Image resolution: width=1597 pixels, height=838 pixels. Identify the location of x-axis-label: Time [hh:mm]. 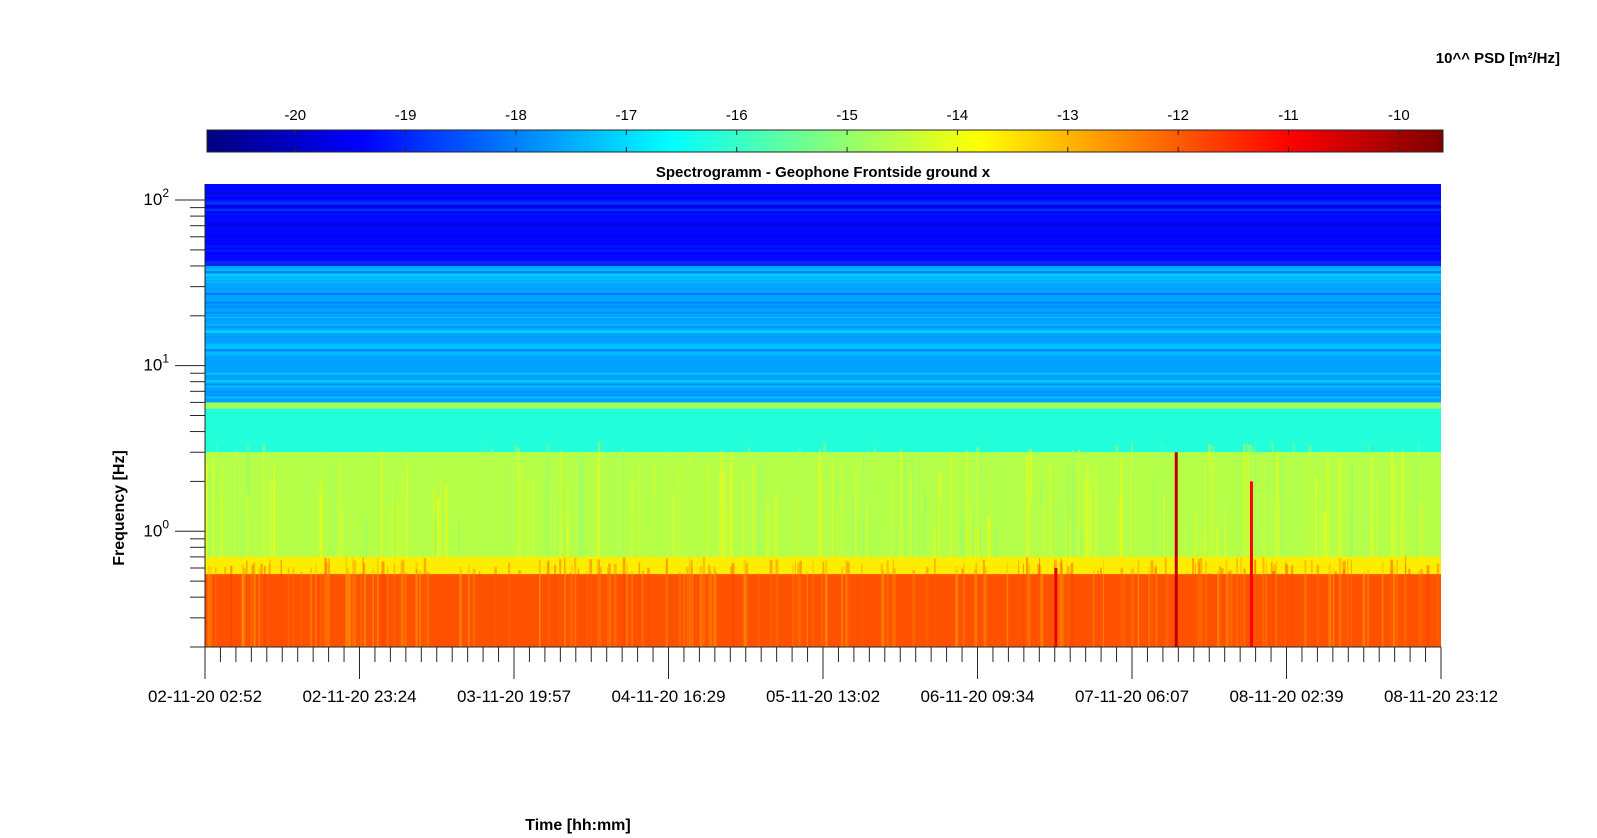
(577, 825).